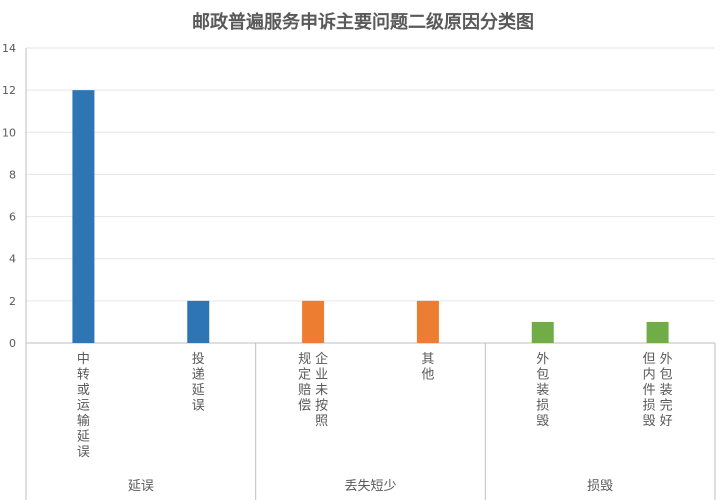 This screenshot has height=504, width=726. Describe the element at coordinates (9, 90) in the screenshot. I see `y-tick-label-12: 12` at that location.